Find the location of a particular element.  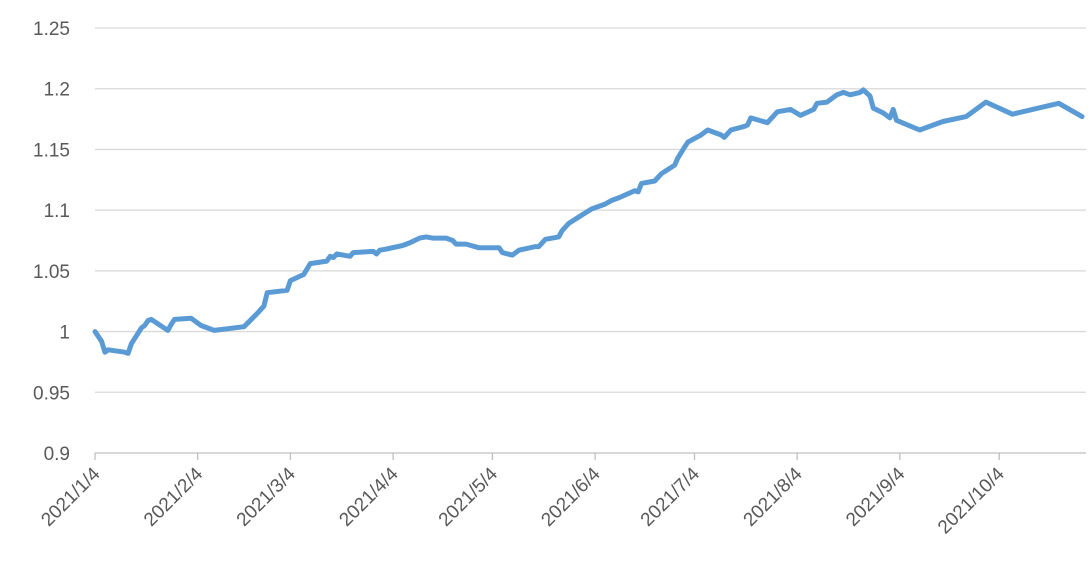

x-tick-label: 2021/2/4 is located at coordinates (173, 496).